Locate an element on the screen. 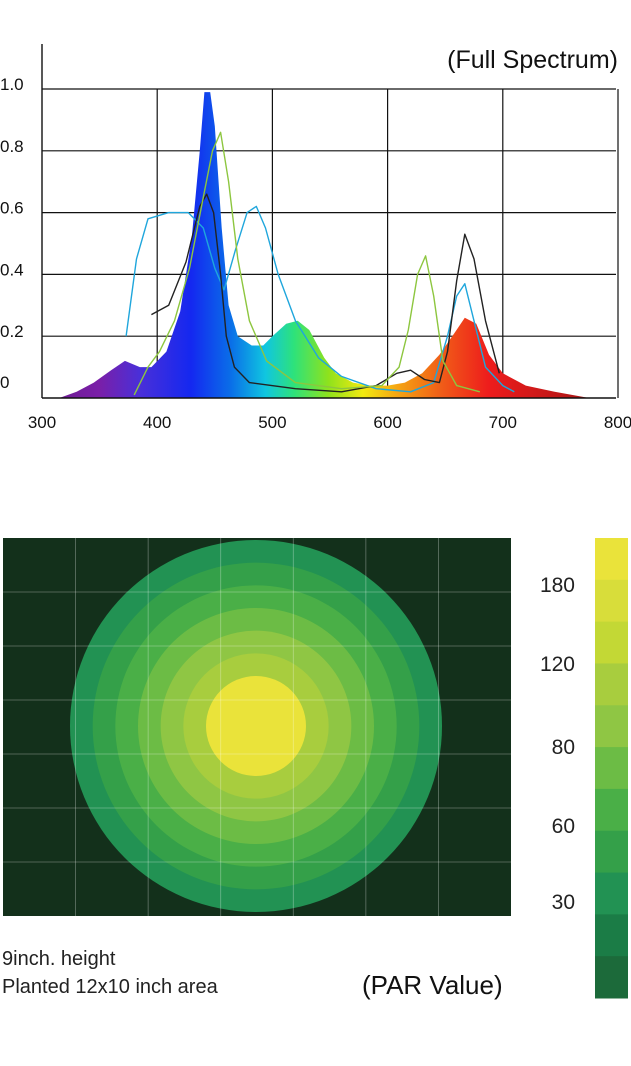  spectrum-chart-title: (Full Spectrum) is located at coordinates (532, 60).